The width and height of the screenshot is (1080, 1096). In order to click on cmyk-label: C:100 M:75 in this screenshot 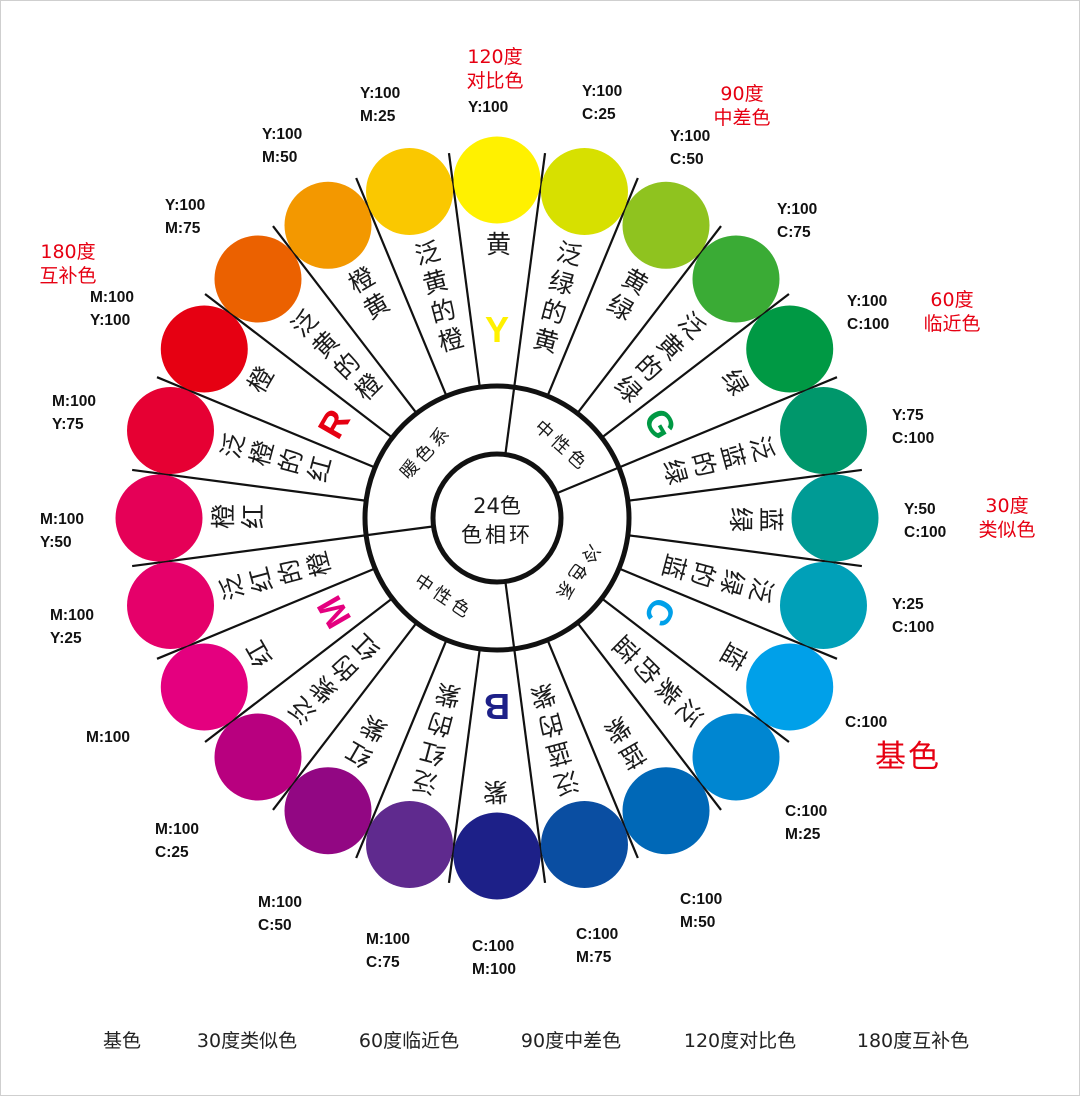, I will do `click(597, 946)`.